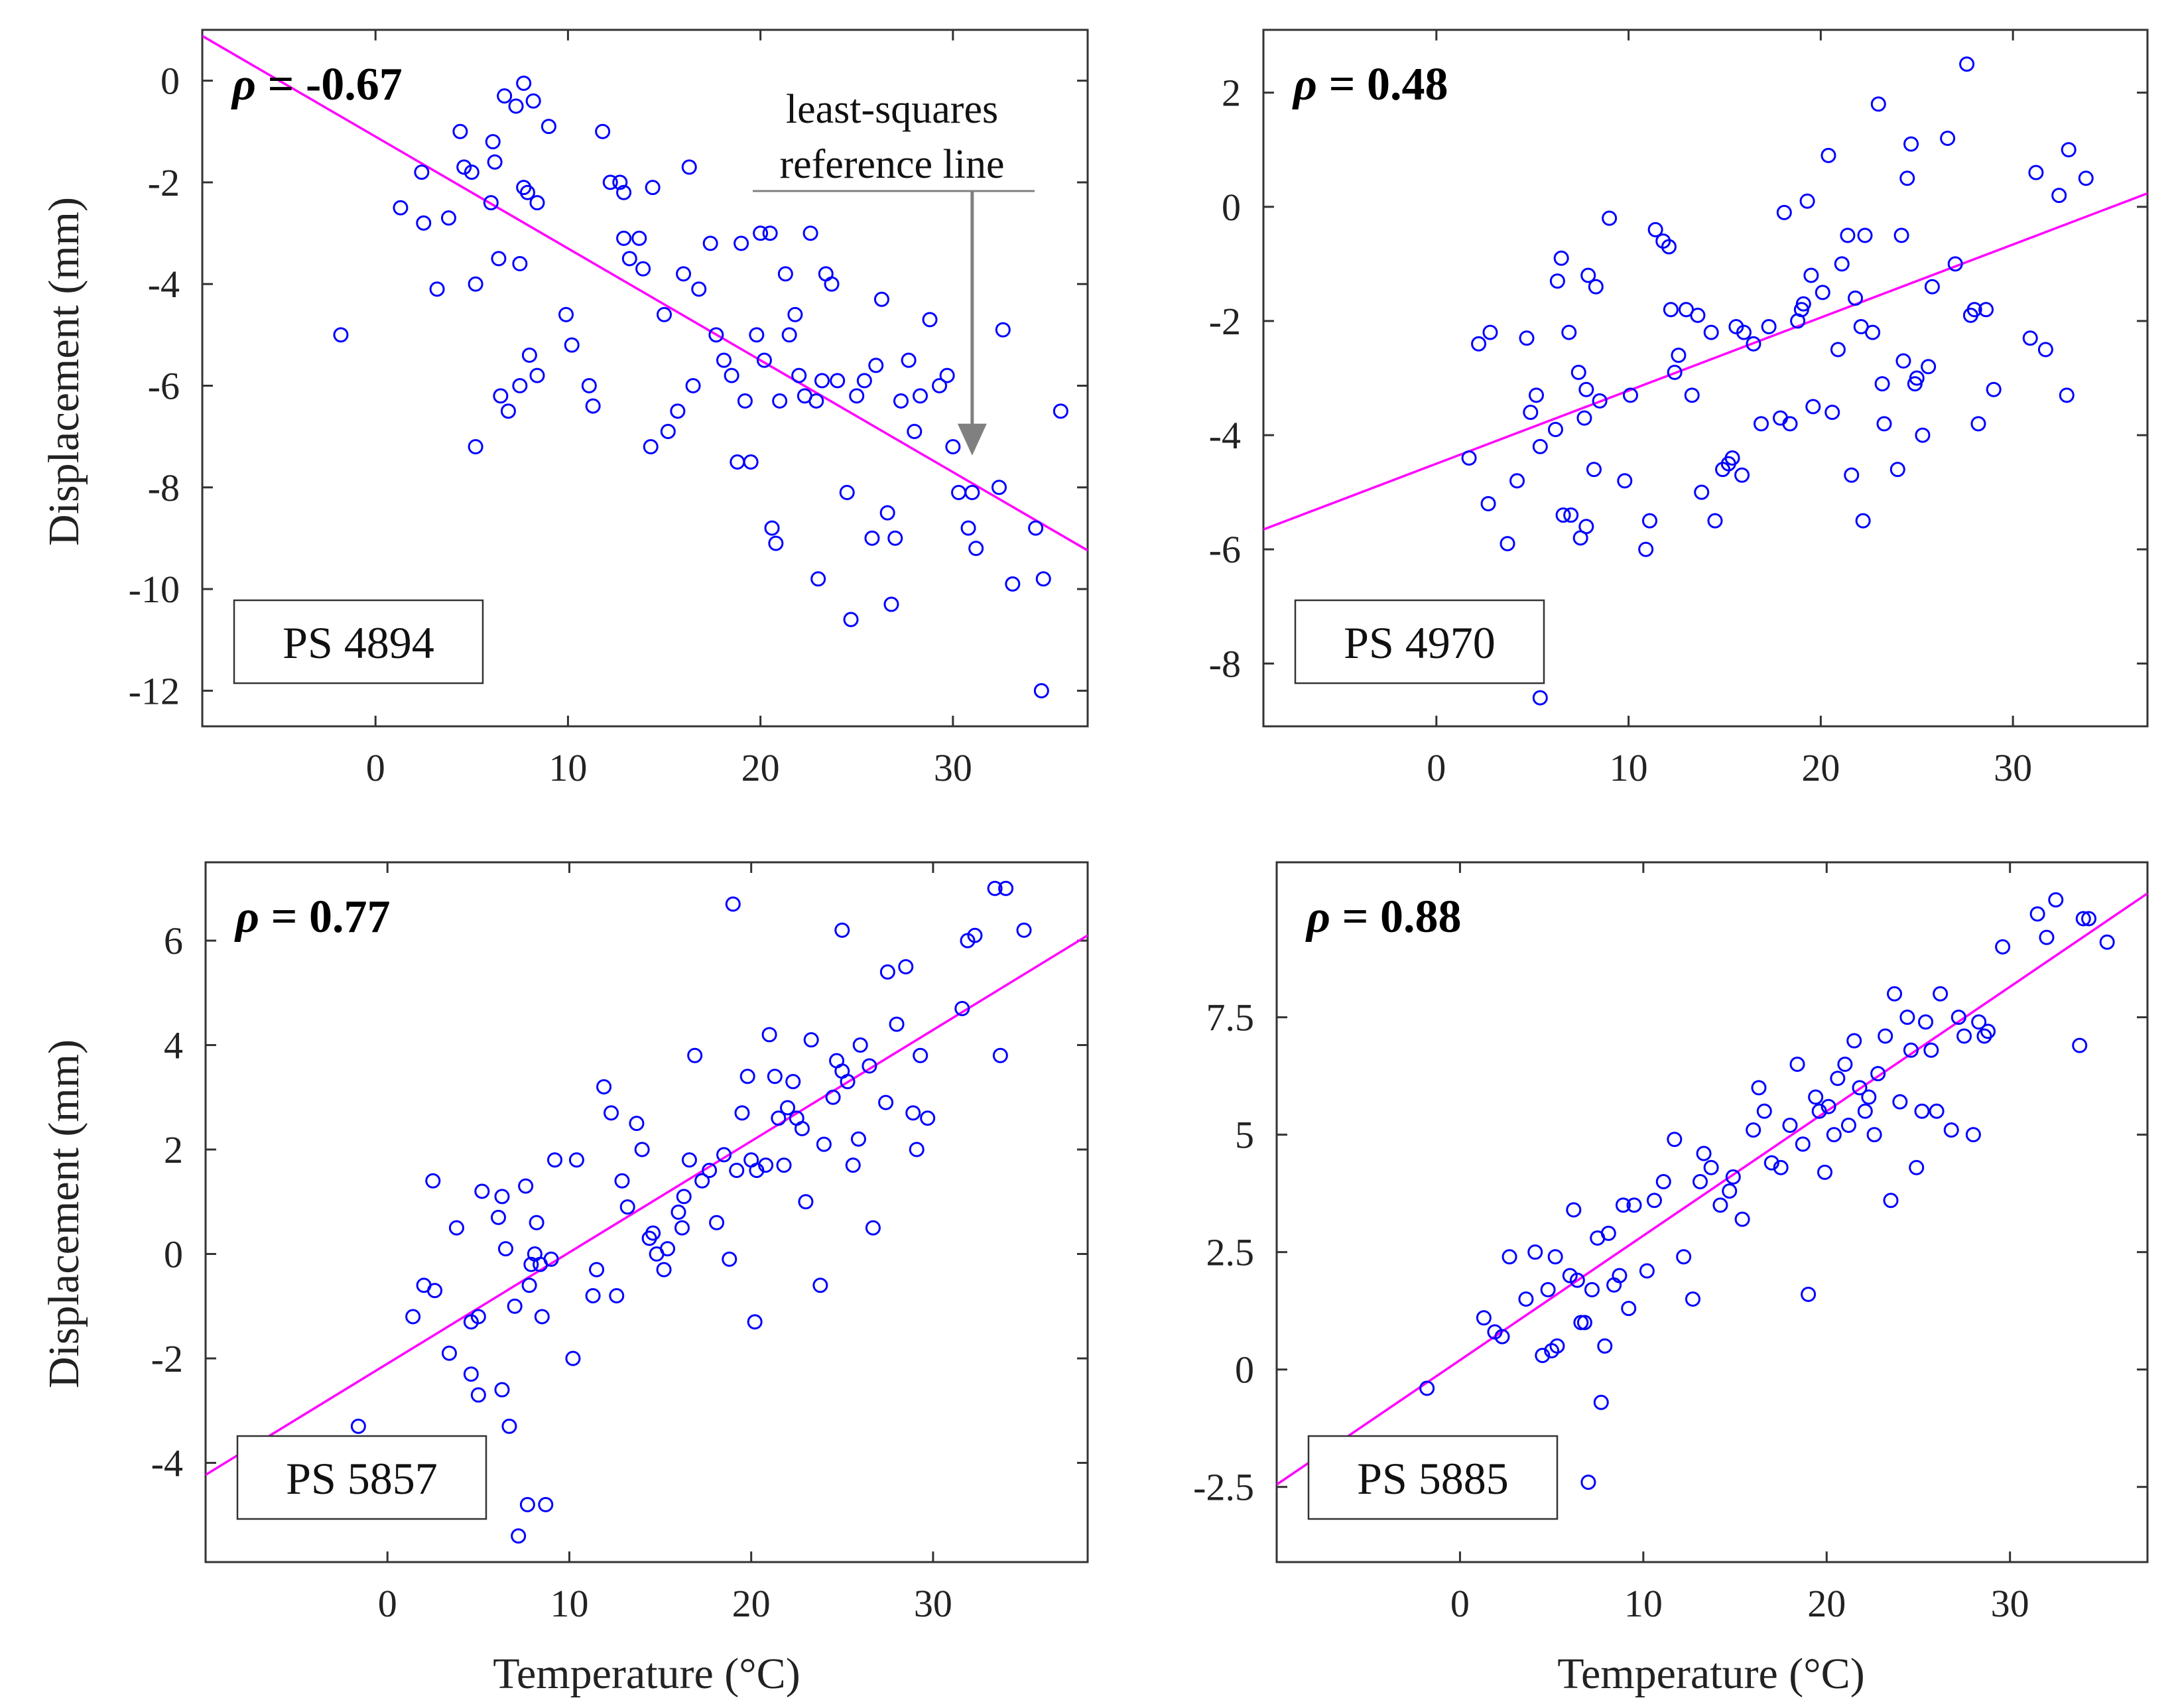  I want to click on y-tick-label: 2.5, so click(1230, 1252).